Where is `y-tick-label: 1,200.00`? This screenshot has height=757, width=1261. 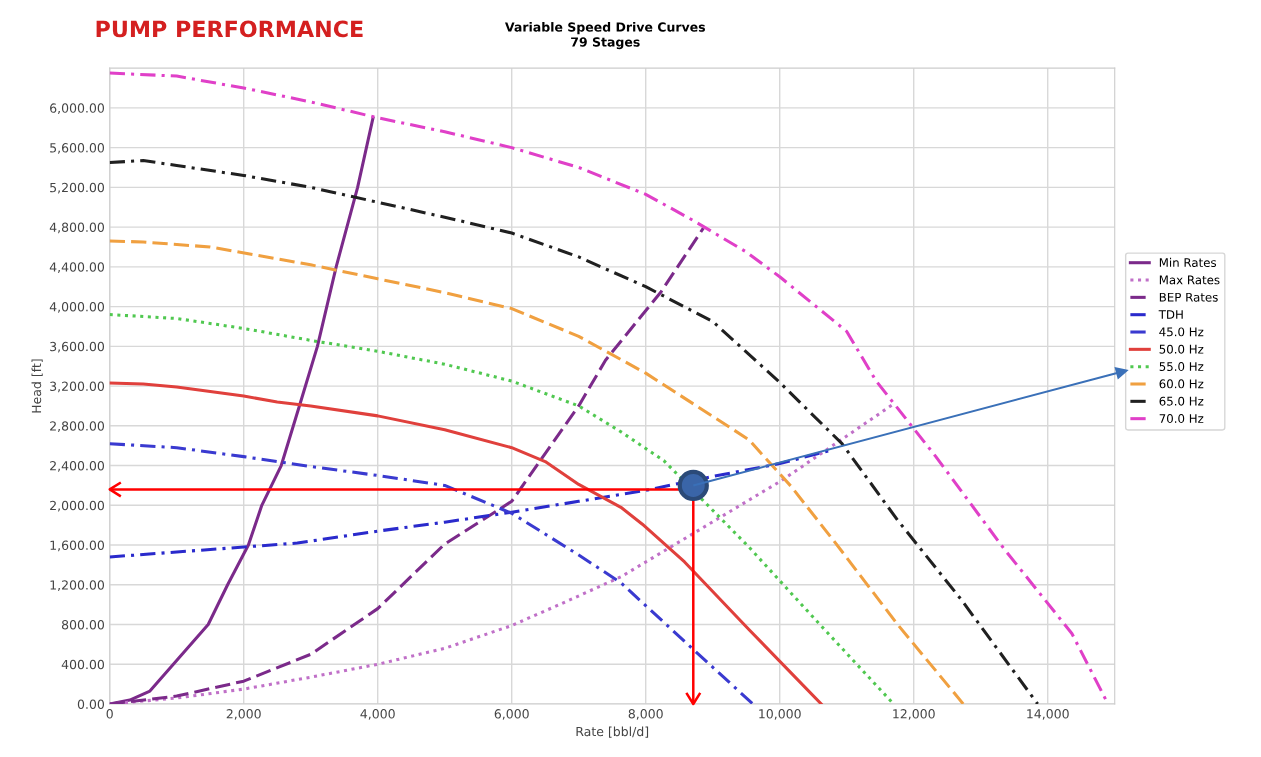 y-tick-label: 1,200.00 is located at coordinates (77, 585).